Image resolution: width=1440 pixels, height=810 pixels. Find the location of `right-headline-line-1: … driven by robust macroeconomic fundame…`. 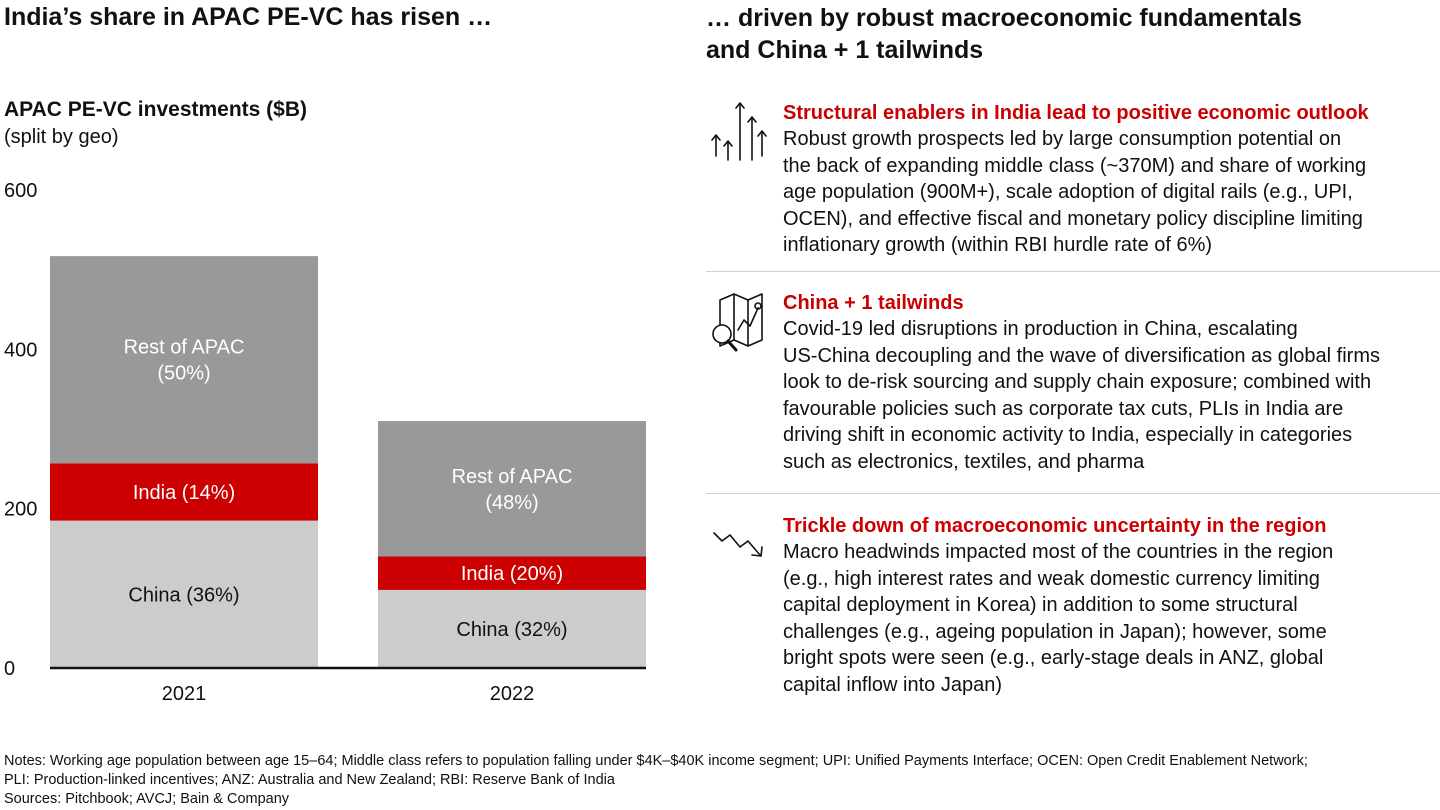

right-headline-line-1: … driven by robust macroeconomic fundame… is located at coordinates (1004, 18).